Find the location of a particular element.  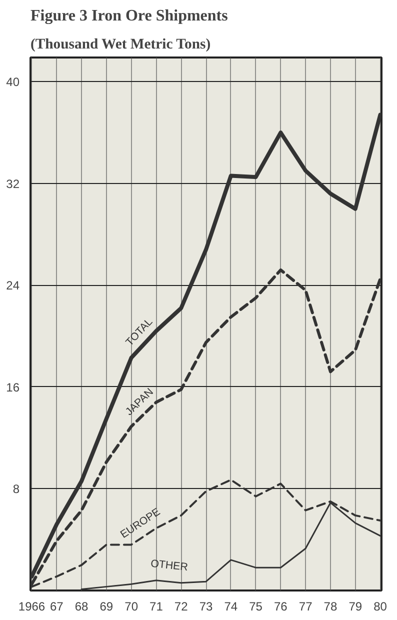

y-tick-label: 40 is located at coordinates (13, 82).